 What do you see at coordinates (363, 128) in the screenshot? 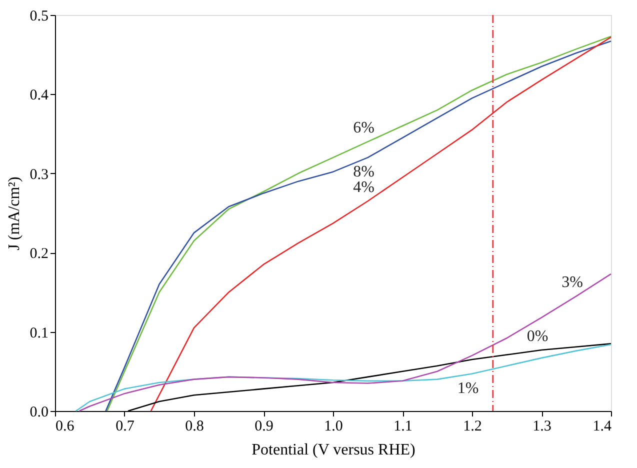
I see `annotation: 6%` at bounding box center [363, 128].